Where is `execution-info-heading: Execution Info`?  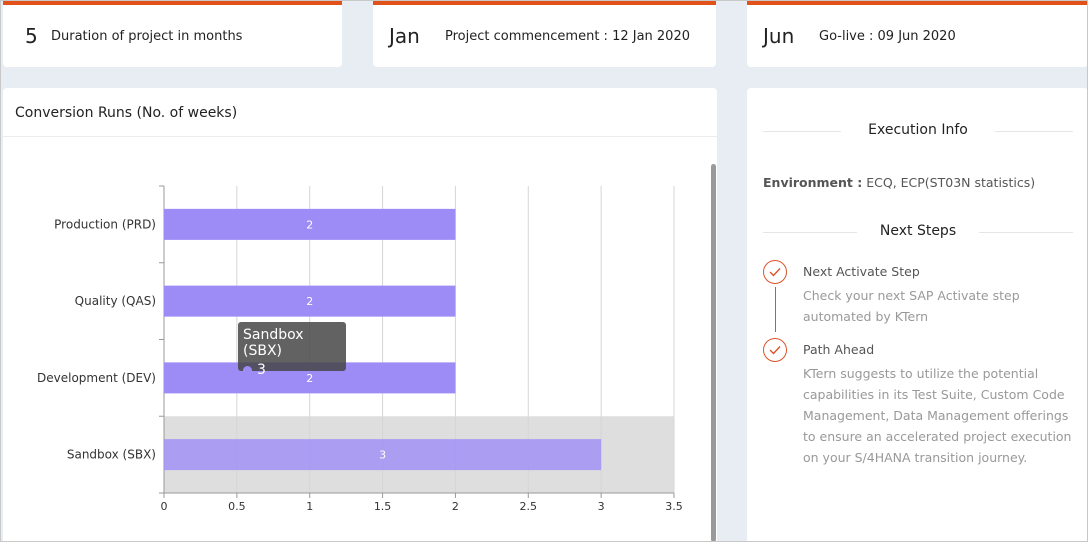 execution-info-heading: Execution Info is located at coordinates (918, 130).